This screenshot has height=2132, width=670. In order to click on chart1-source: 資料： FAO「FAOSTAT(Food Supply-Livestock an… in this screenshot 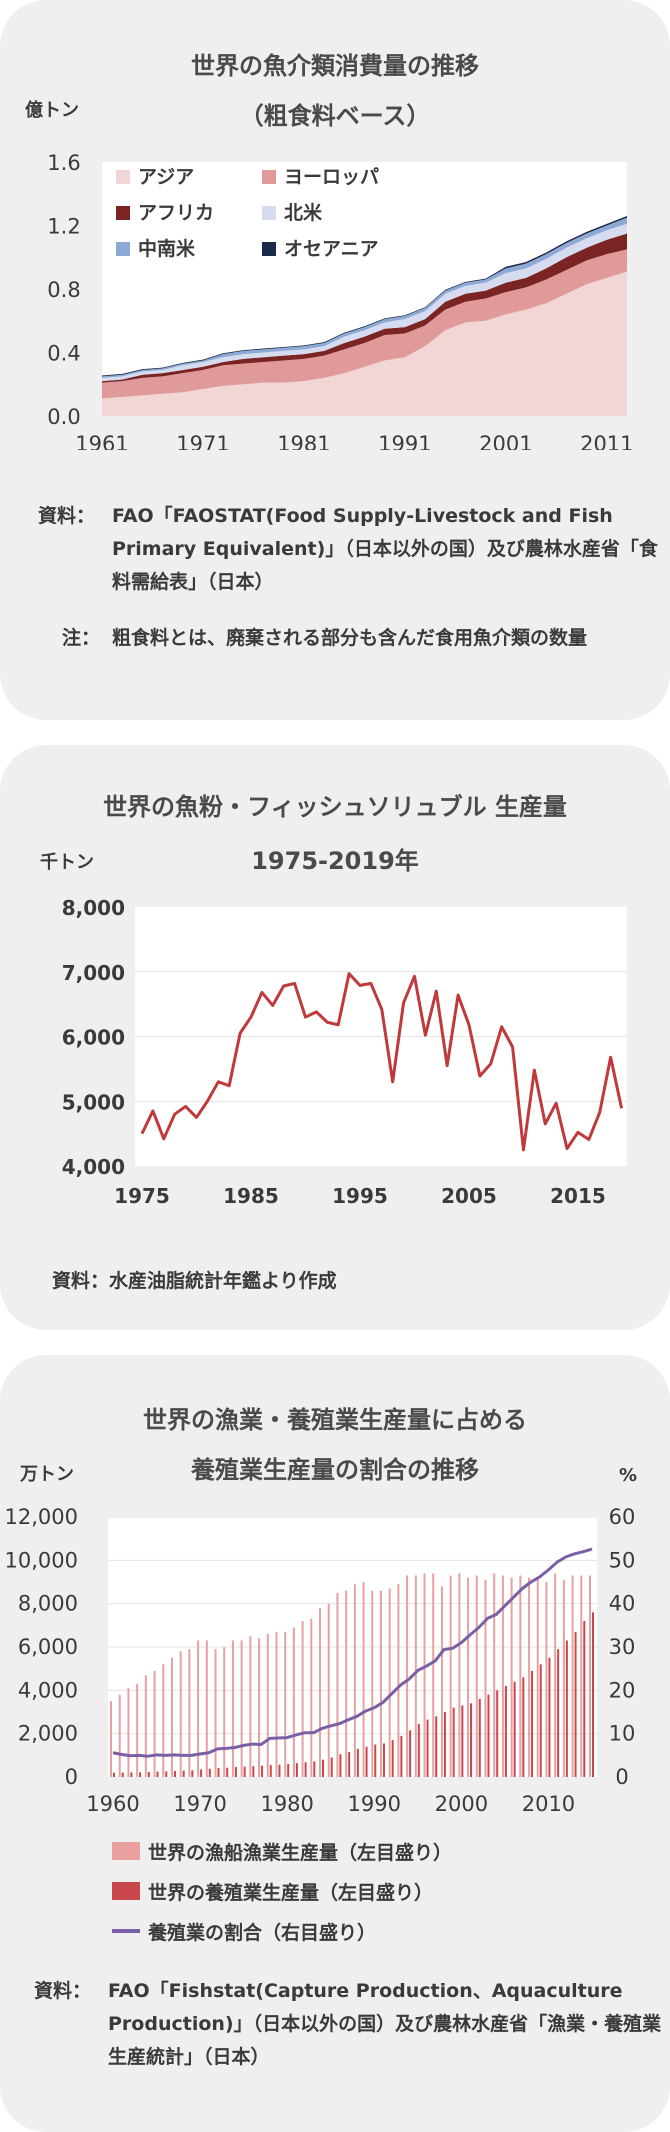, I will do `click(348, 546)`.